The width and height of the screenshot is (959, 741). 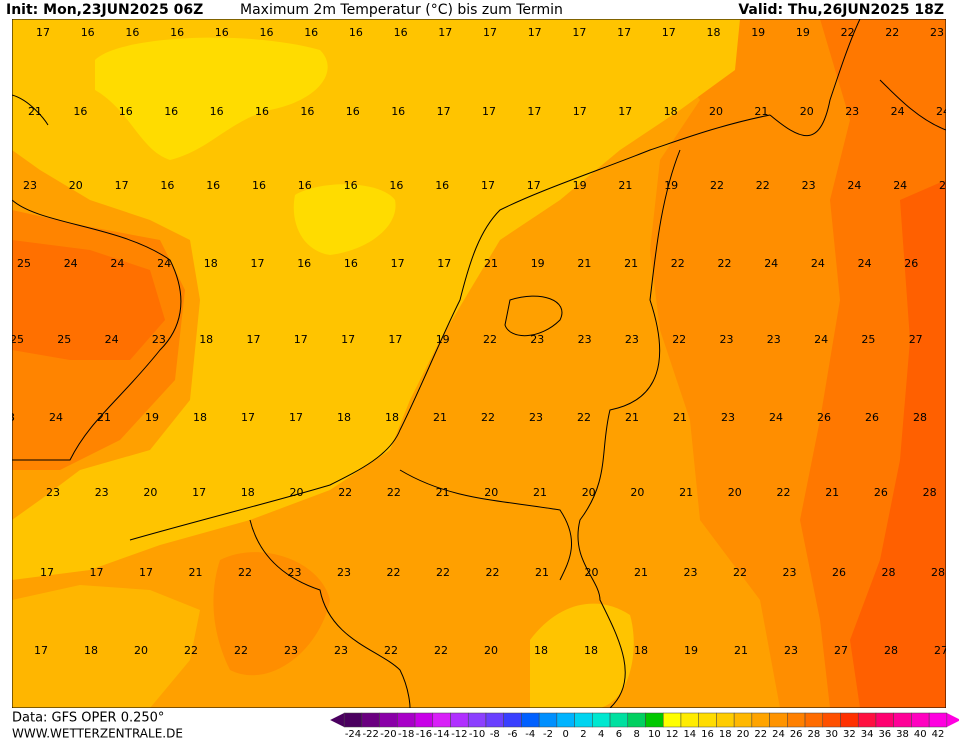 I want to click on colorbar-tick-label: 16, so click(x=707, y=734).